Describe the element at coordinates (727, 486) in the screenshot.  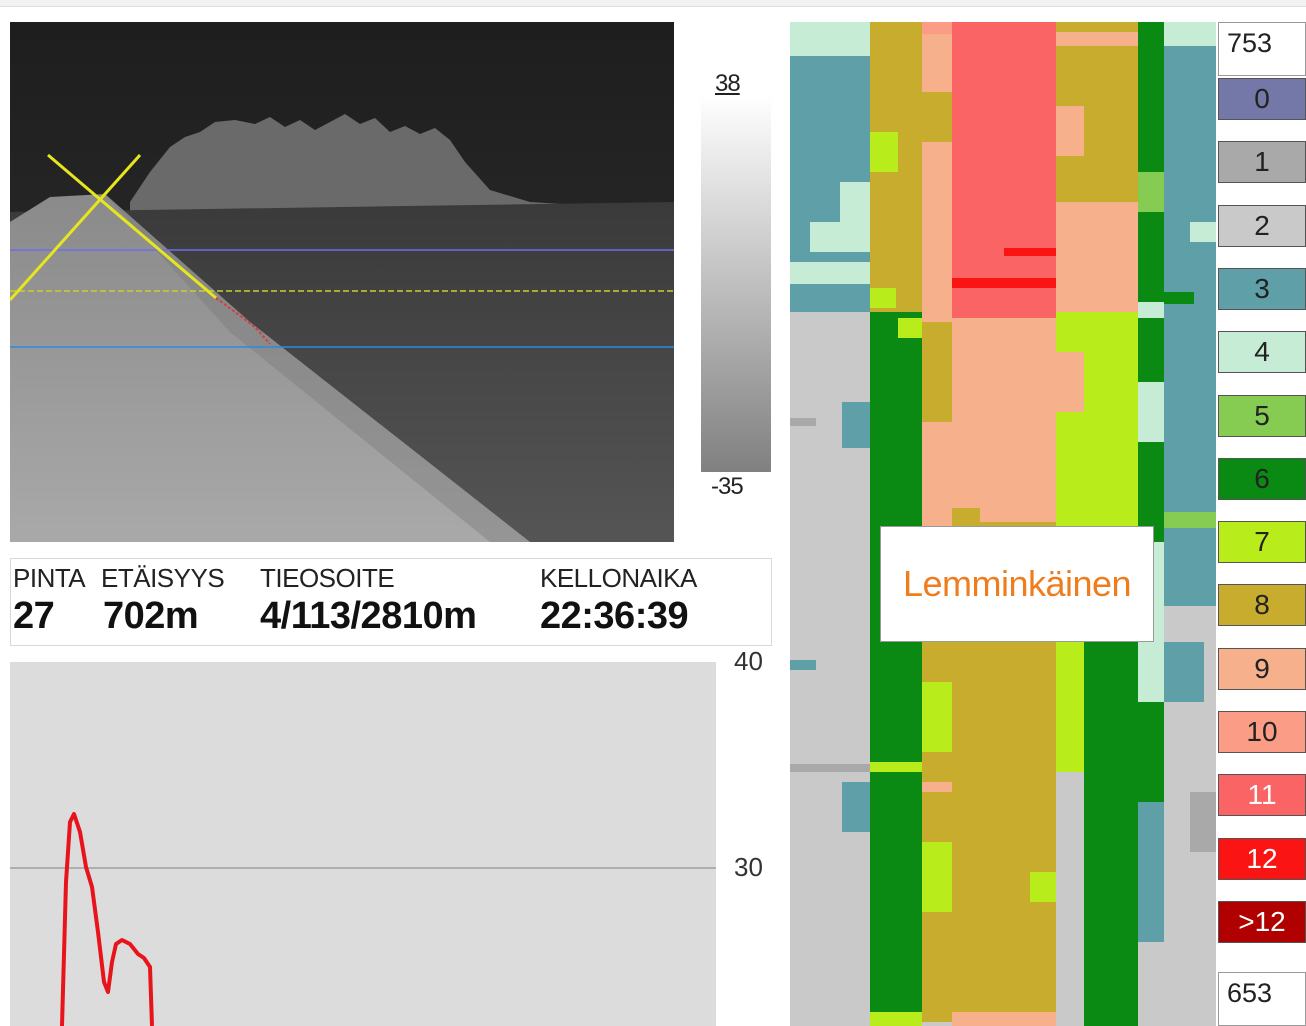
I see `scale-min-label: -35` at that location.